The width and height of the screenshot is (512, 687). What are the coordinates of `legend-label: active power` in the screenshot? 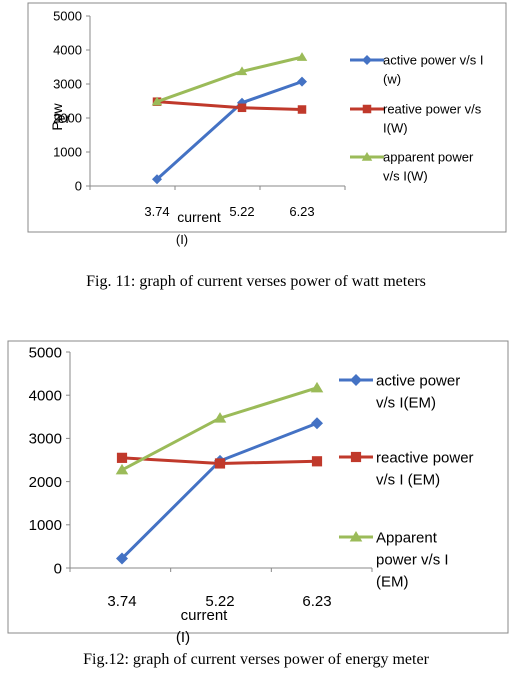 It's located at (418, 380).